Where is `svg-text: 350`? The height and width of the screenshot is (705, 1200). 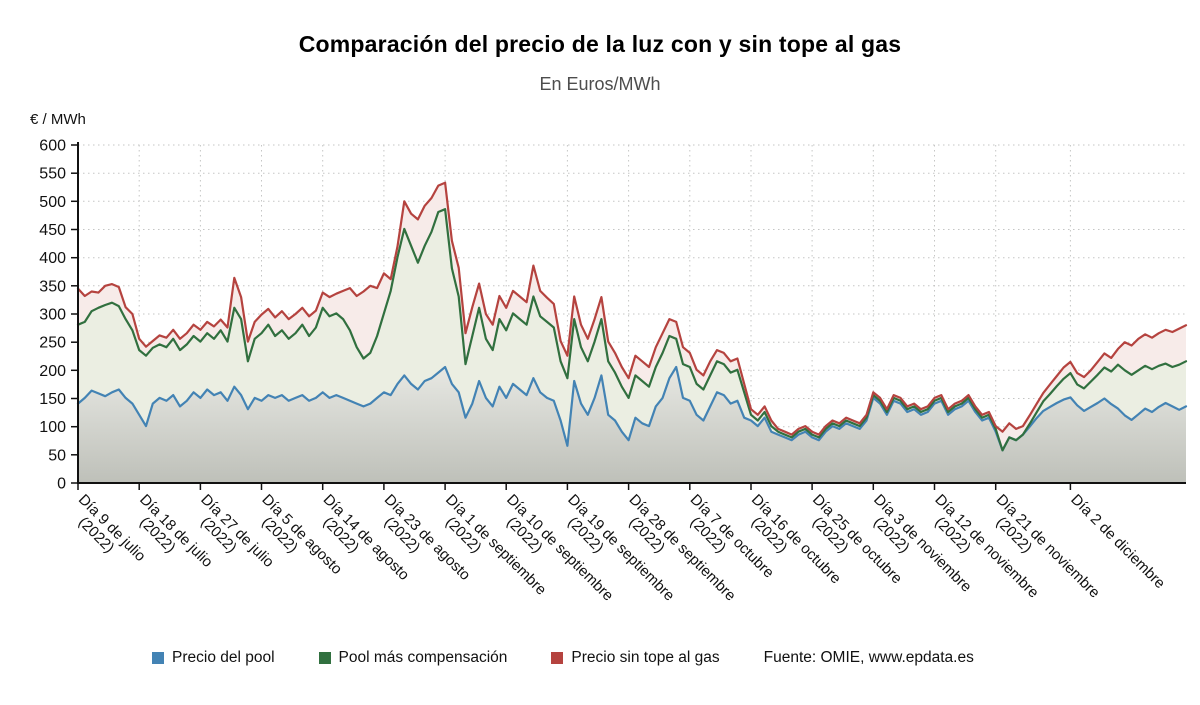
svg-text: 350 is located at coordinates (52, 286).